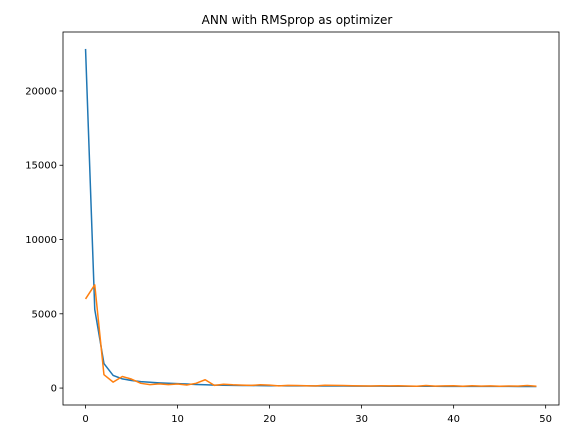 The width and height of the screenshot is (569, 435). What do you see at coordinates (41, 240) in the screenshot?
I see `y-tick-label: 10000` at bounding box center [41, 240].